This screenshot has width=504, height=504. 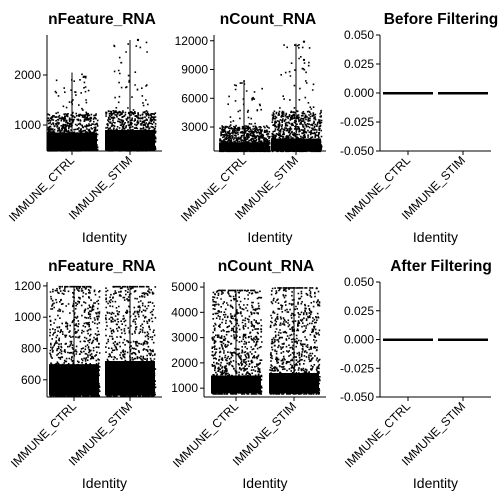 What do you see at coordinates (194, 70) in the screenshot?
I see `panel-2-ytick-label: 9000` at bounding box center [194, 70].